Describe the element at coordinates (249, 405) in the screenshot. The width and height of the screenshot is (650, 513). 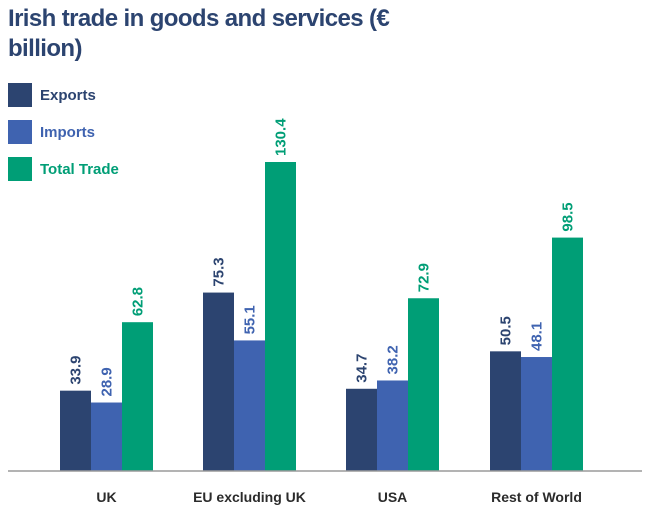
I see `bar-imports-eu-excluding-uk` at that location.